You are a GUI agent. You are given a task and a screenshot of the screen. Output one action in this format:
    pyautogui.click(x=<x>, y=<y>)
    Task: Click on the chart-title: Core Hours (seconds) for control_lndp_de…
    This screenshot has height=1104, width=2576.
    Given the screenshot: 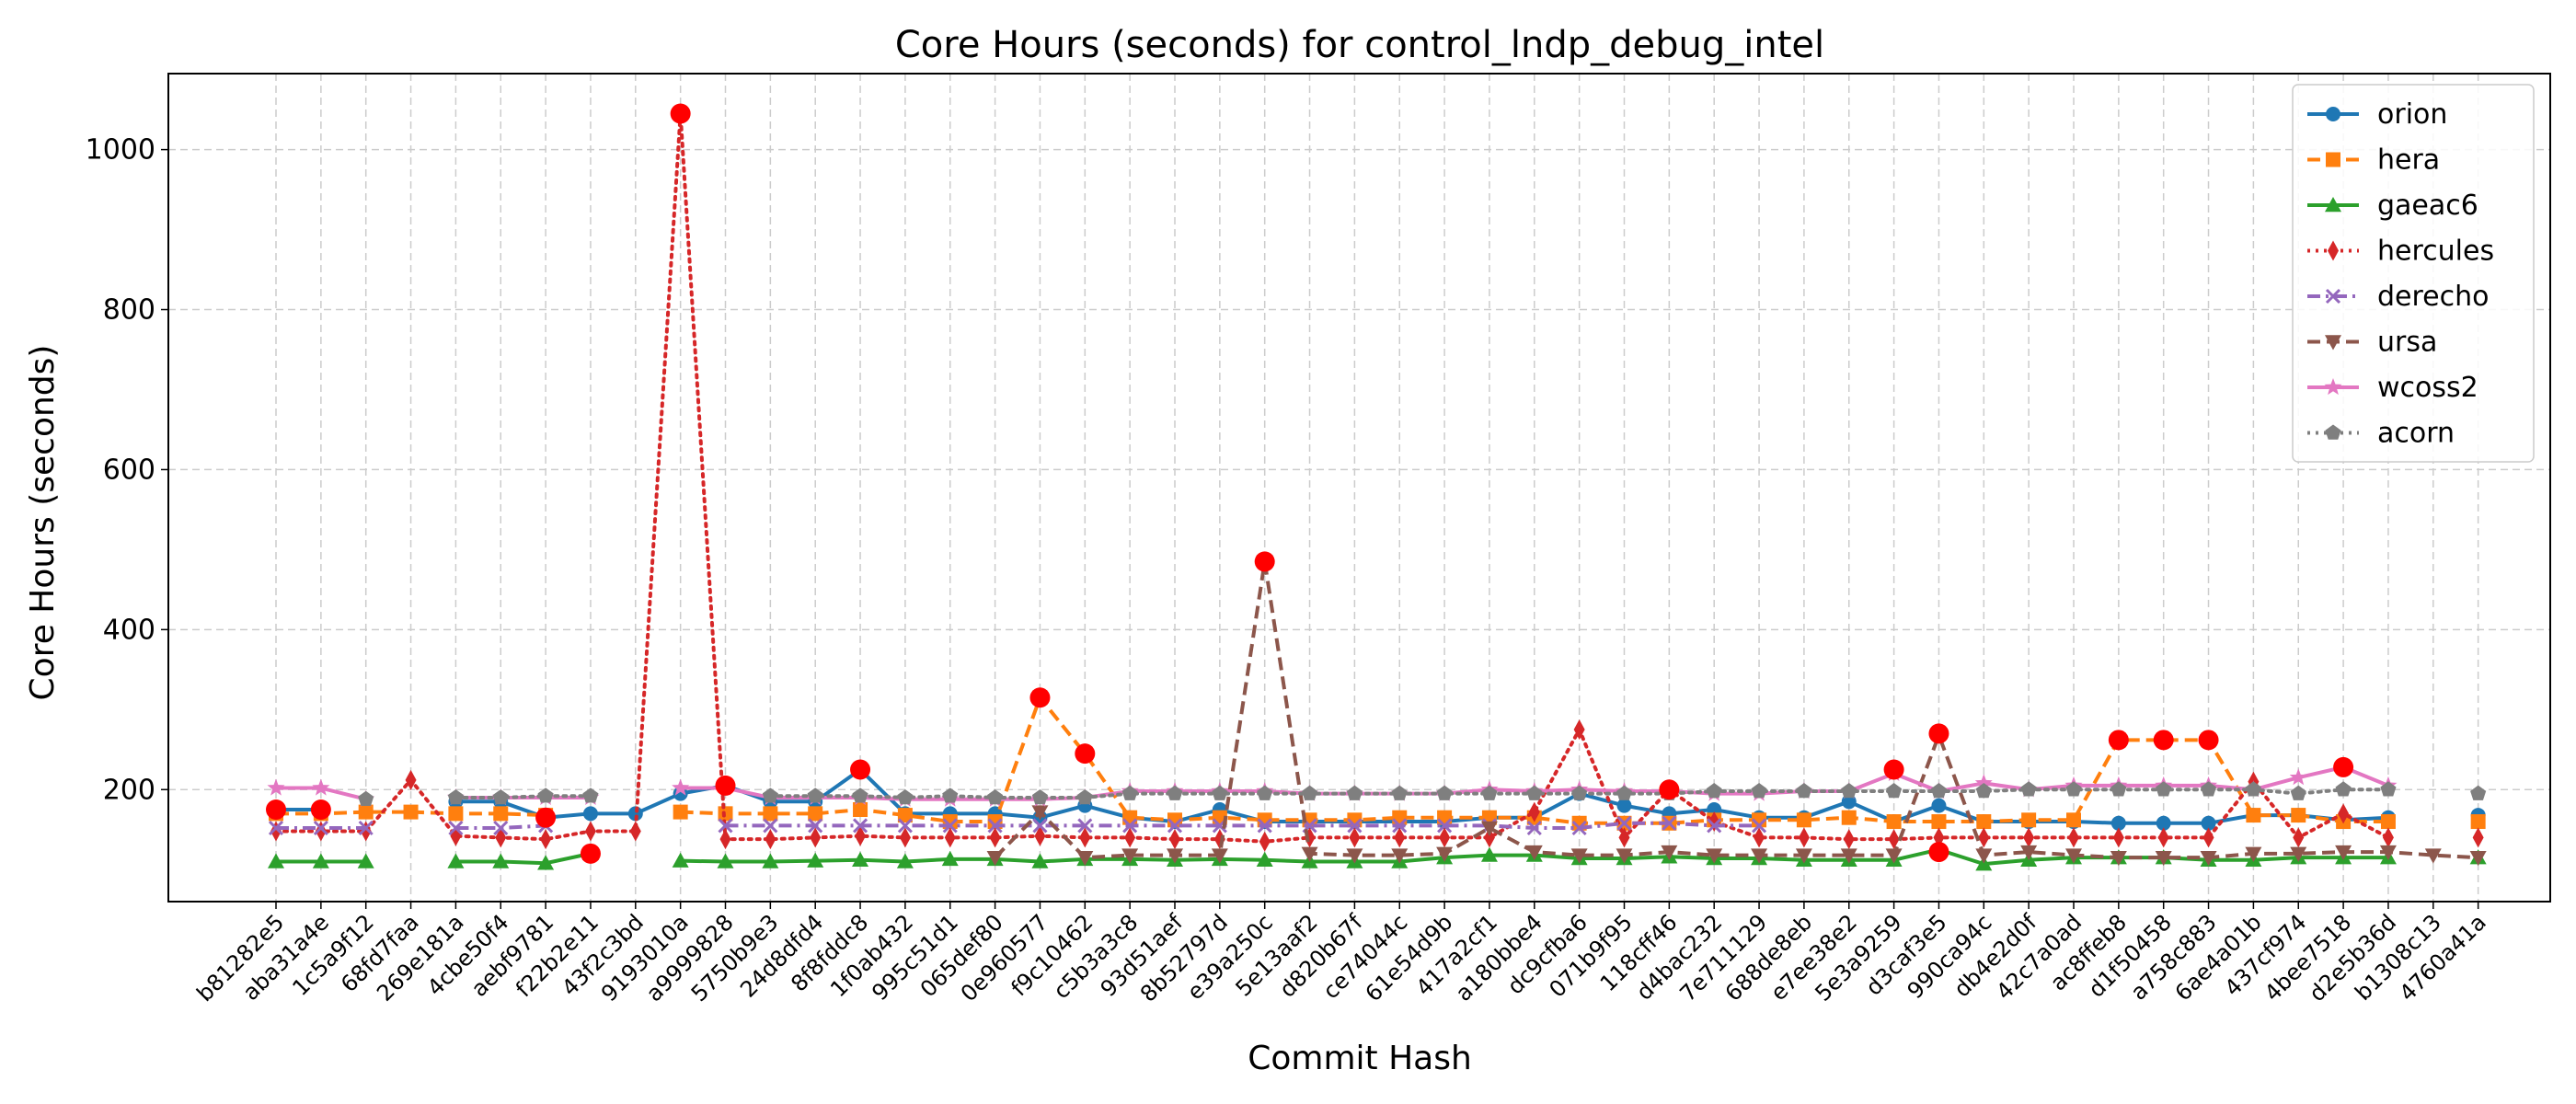 What is the action you would take?
    pyautogui.click(x=1359, y=45)
    